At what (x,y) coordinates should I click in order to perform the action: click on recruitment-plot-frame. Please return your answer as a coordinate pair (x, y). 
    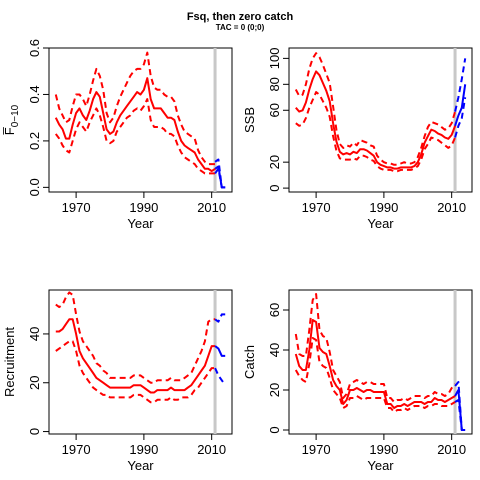
    Looking at the image, I should click on (140, 362).